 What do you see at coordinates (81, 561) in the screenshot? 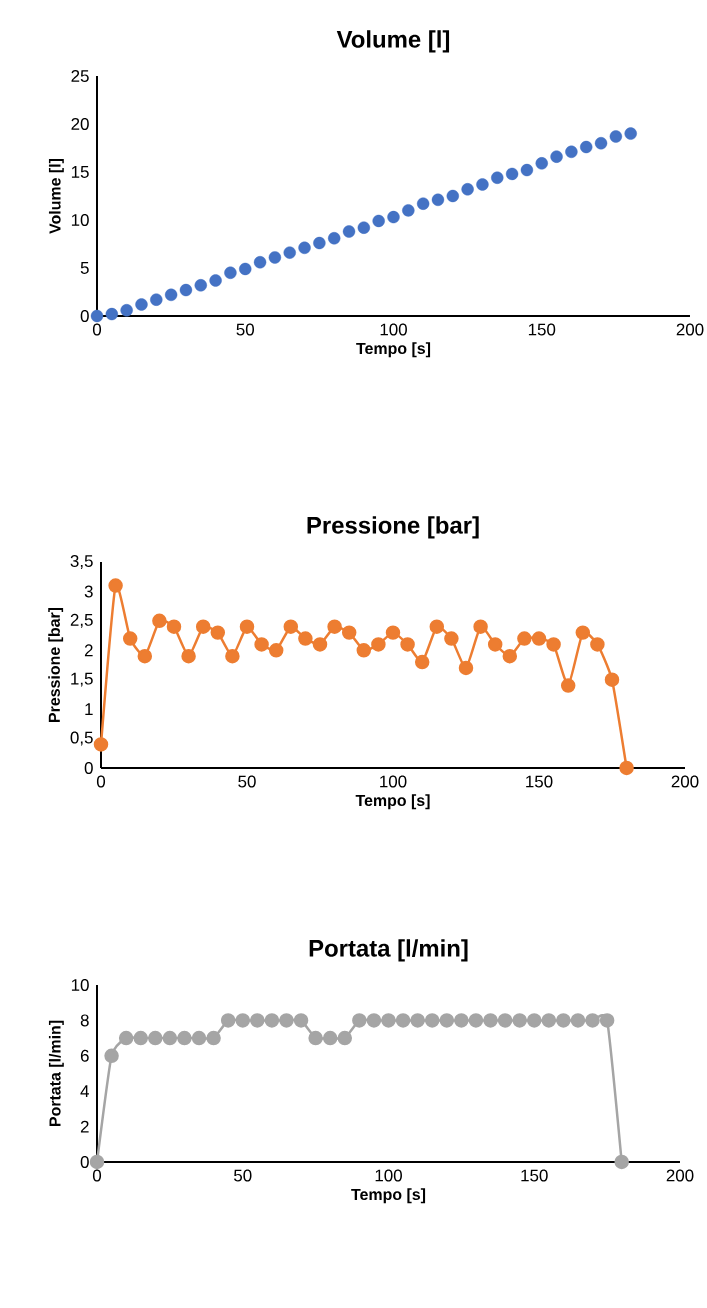
I see `y-tick-label: 3,5` at bounding box center [81, 561].